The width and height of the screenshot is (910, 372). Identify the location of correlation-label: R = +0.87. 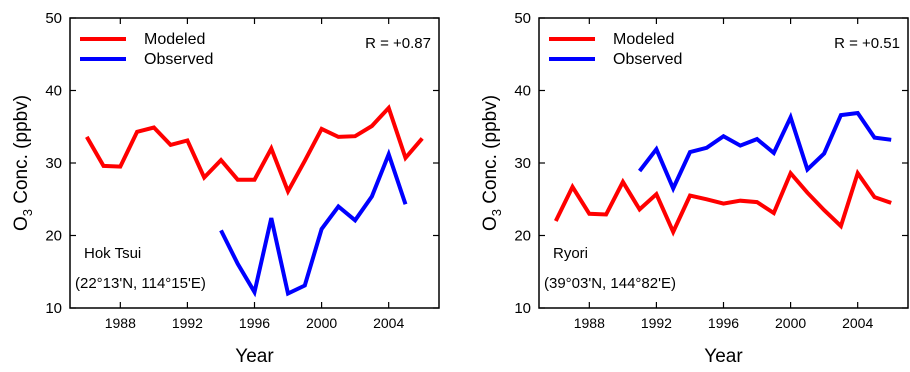
(398, 43).